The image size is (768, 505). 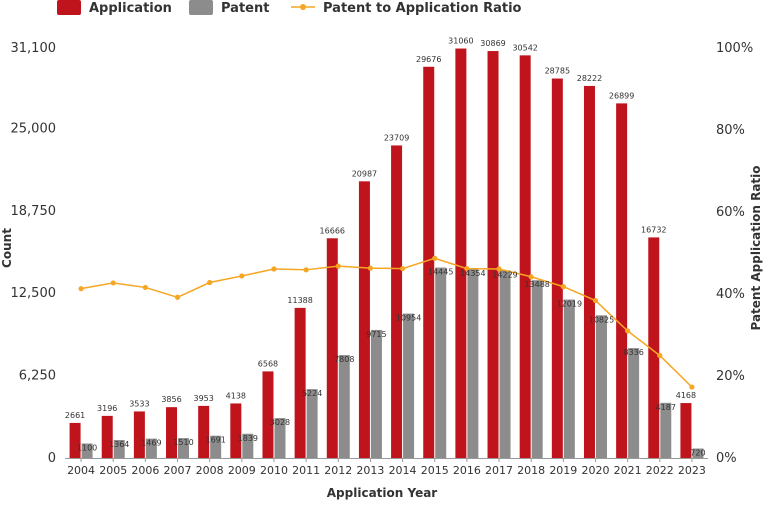 What do you see at coordinates (113, 470) in the screenshot?
I see `x-tick-label: 2005` at bounding box center [113, 470].